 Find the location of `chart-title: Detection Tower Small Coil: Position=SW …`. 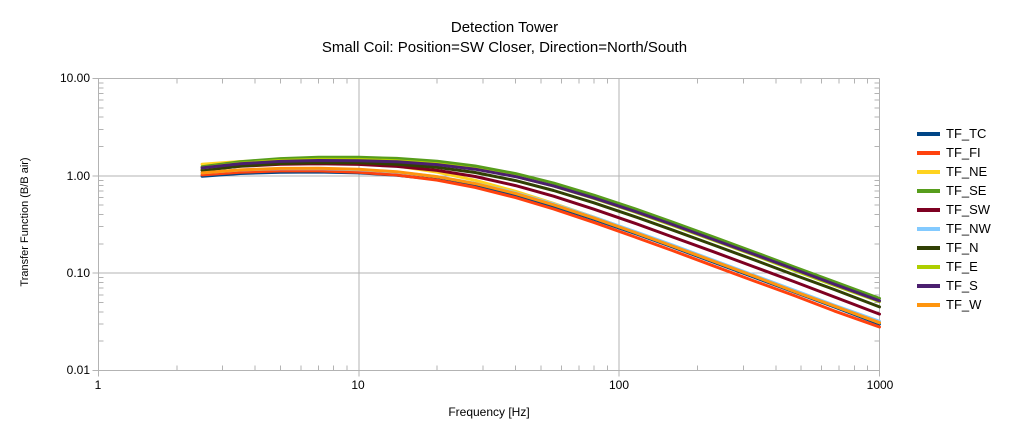

chart-title: Detection Tower Small Coil: Position=SW … is located at coordinates (504, 38).